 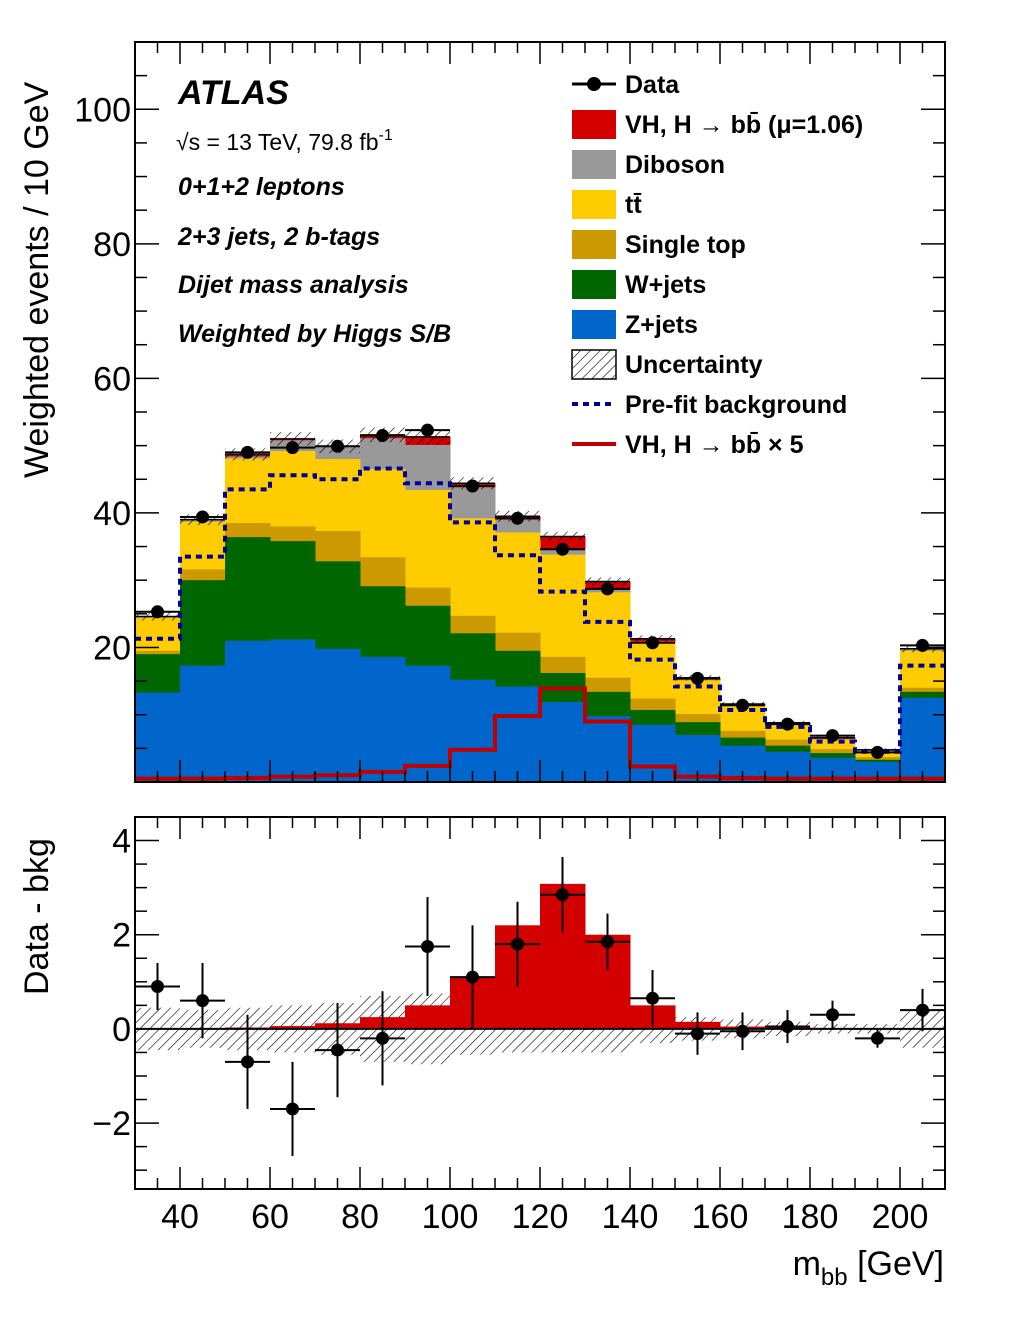 I want to click on x-tick-label: 80, so click(x=360, y=1217).